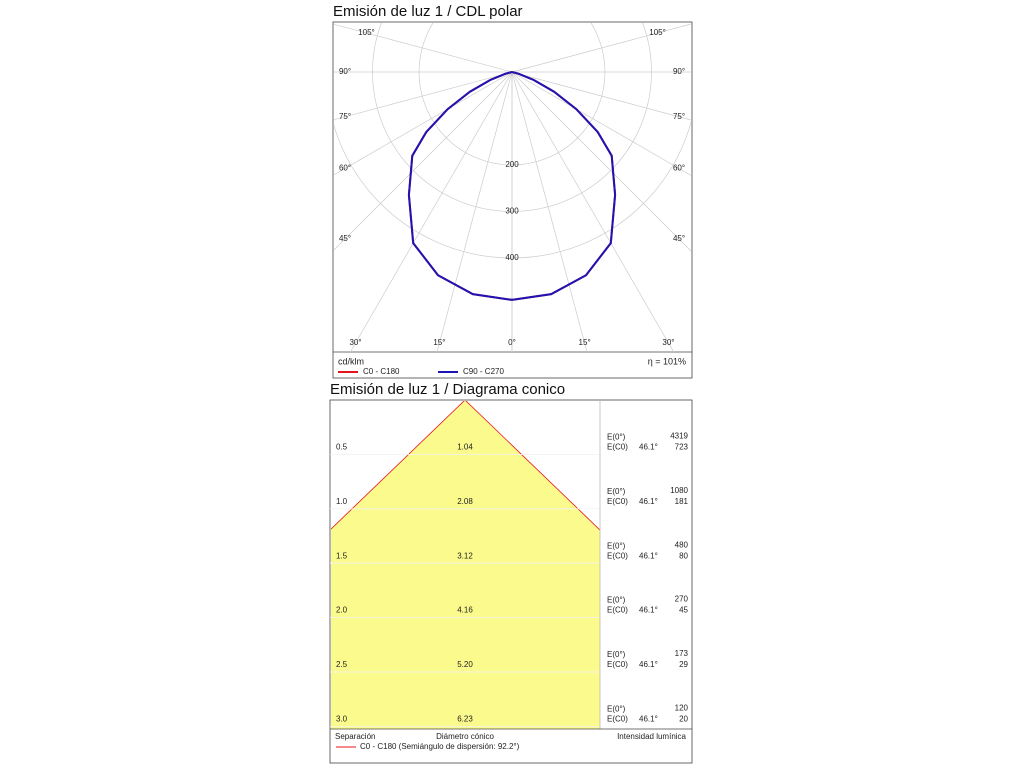  Describe the element at coordinates (342, 610) in the screenshot. I see `separation: 2.0` at that location.